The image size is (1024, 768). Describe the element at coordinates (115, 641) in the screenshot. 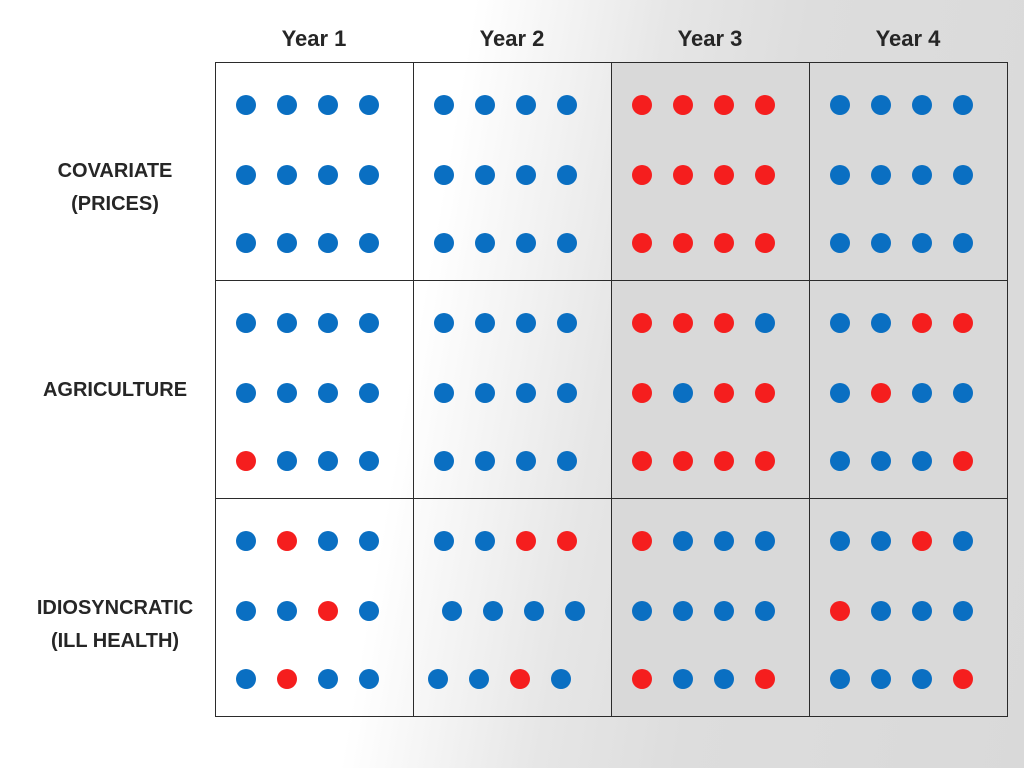

I see `row-label-line: (ILL HEALTH)` at that location.